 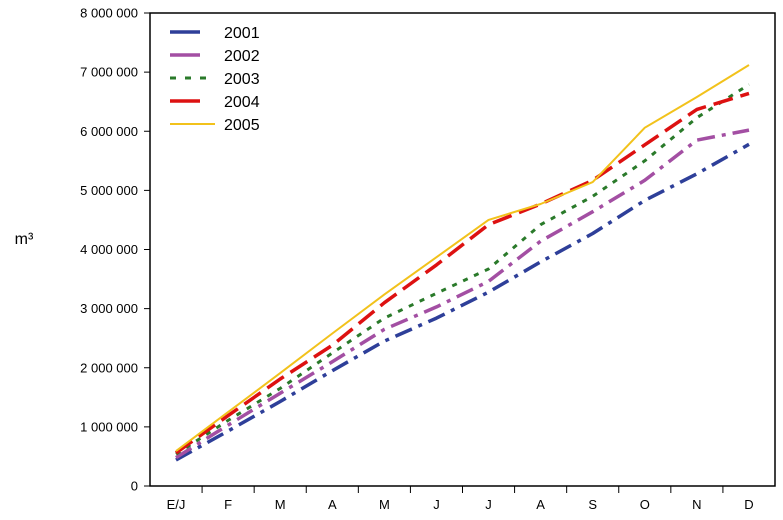 I want to click on legend-label-2003: 2003, so click(x=242, y=79).